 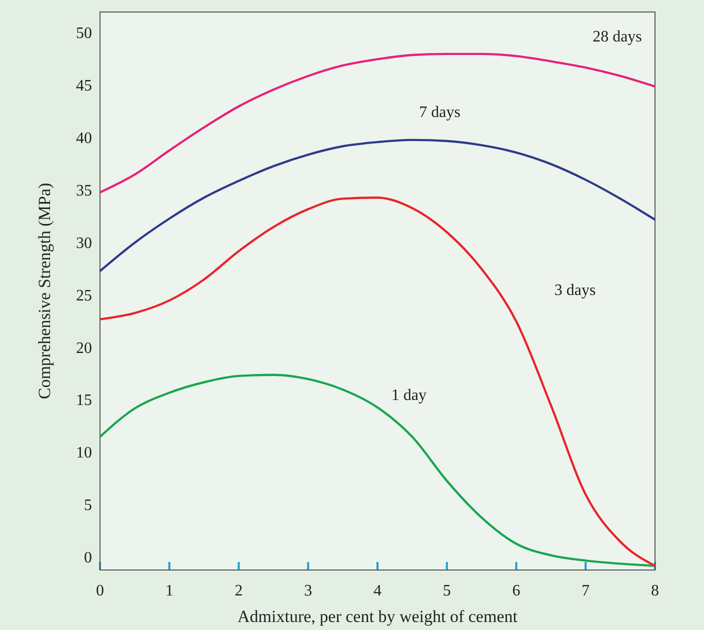 I want to click on x-tick-label: 6, so click(x=516, y=591).